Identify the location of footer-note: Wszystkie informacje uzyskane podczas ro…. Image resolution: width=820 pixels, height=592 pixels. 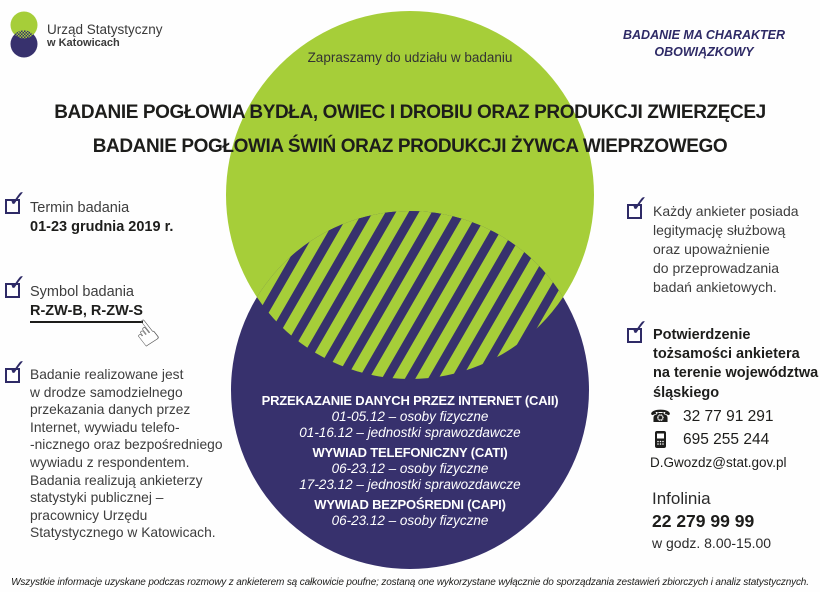
(410, 582).